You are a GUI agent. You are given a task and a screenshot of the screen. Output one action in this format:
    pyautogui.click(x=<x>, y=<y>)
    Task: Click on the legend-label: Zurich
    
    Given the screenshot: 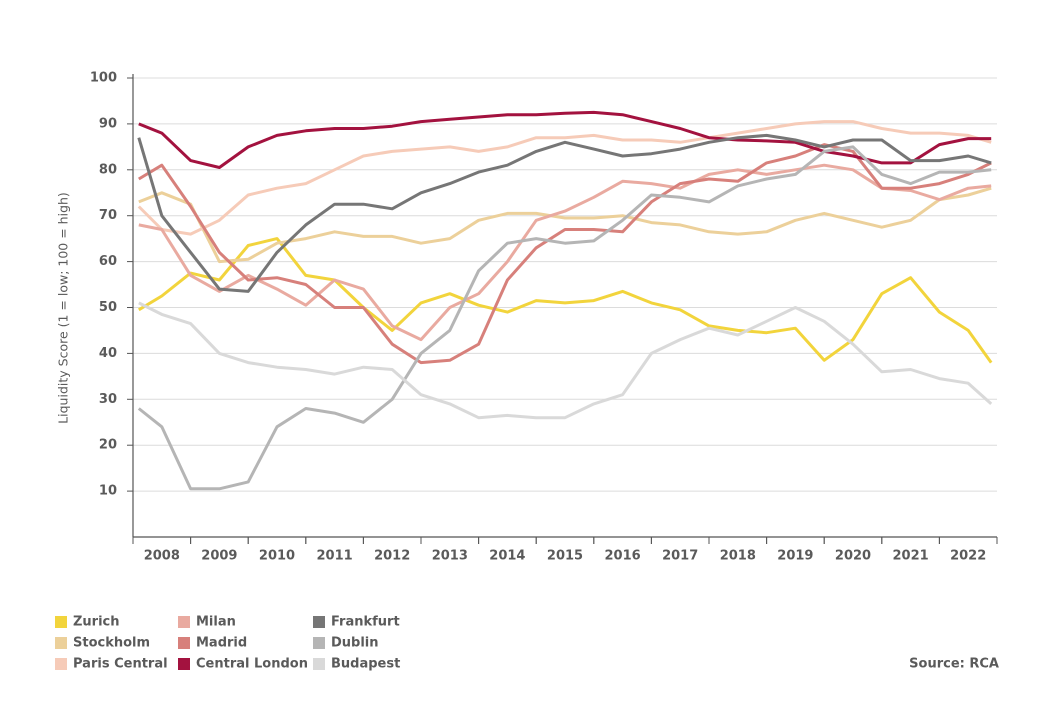 What is the action you would take?
    pyautogui.click(x=96, y=622)
    